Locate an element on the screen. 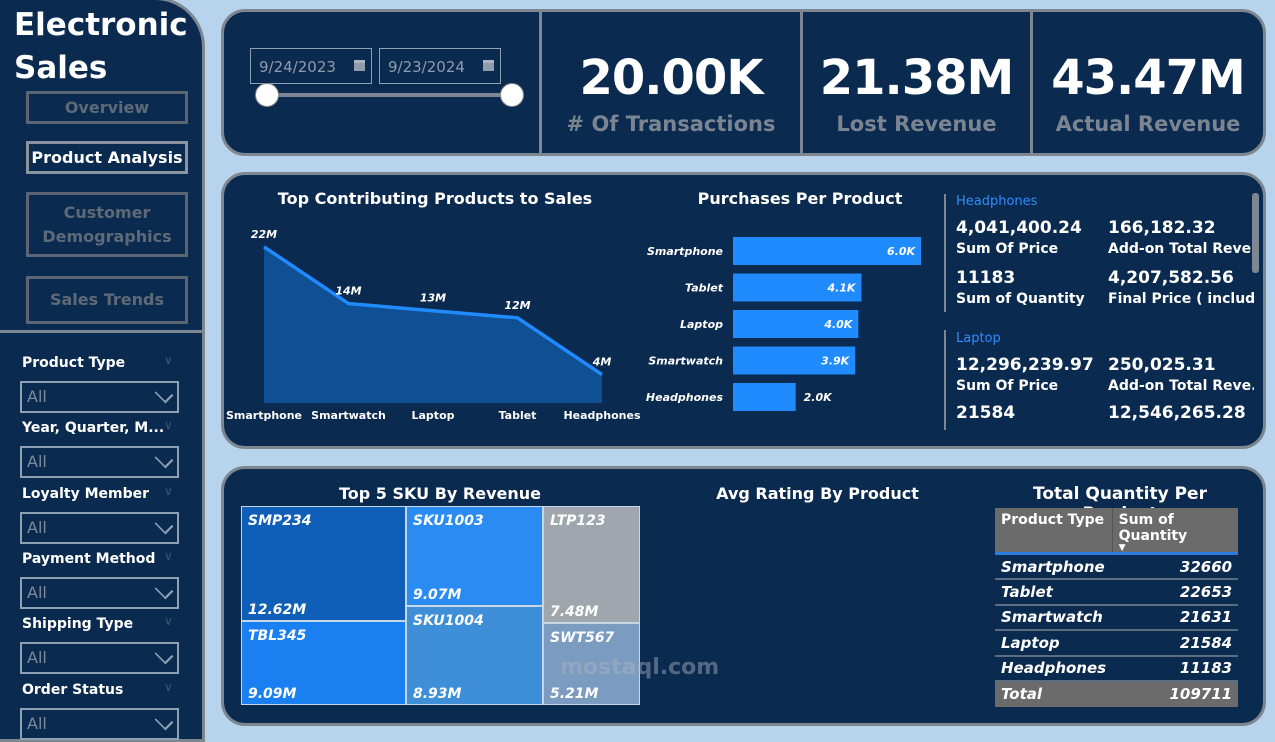 The width and height of the screenshot is (1275, 742). card-category: Laptop is located at coordinates (978, 338).